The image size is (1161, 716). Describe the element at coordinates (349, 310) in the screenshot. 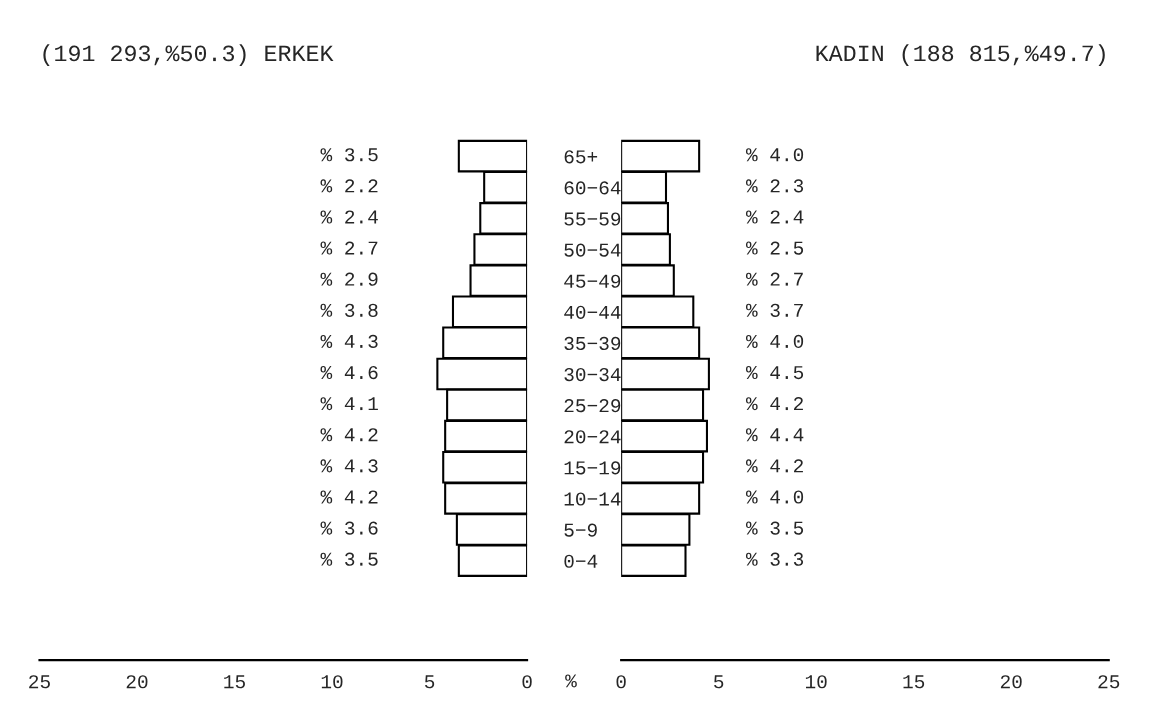

I see `data-label: % 3.8` at that location.